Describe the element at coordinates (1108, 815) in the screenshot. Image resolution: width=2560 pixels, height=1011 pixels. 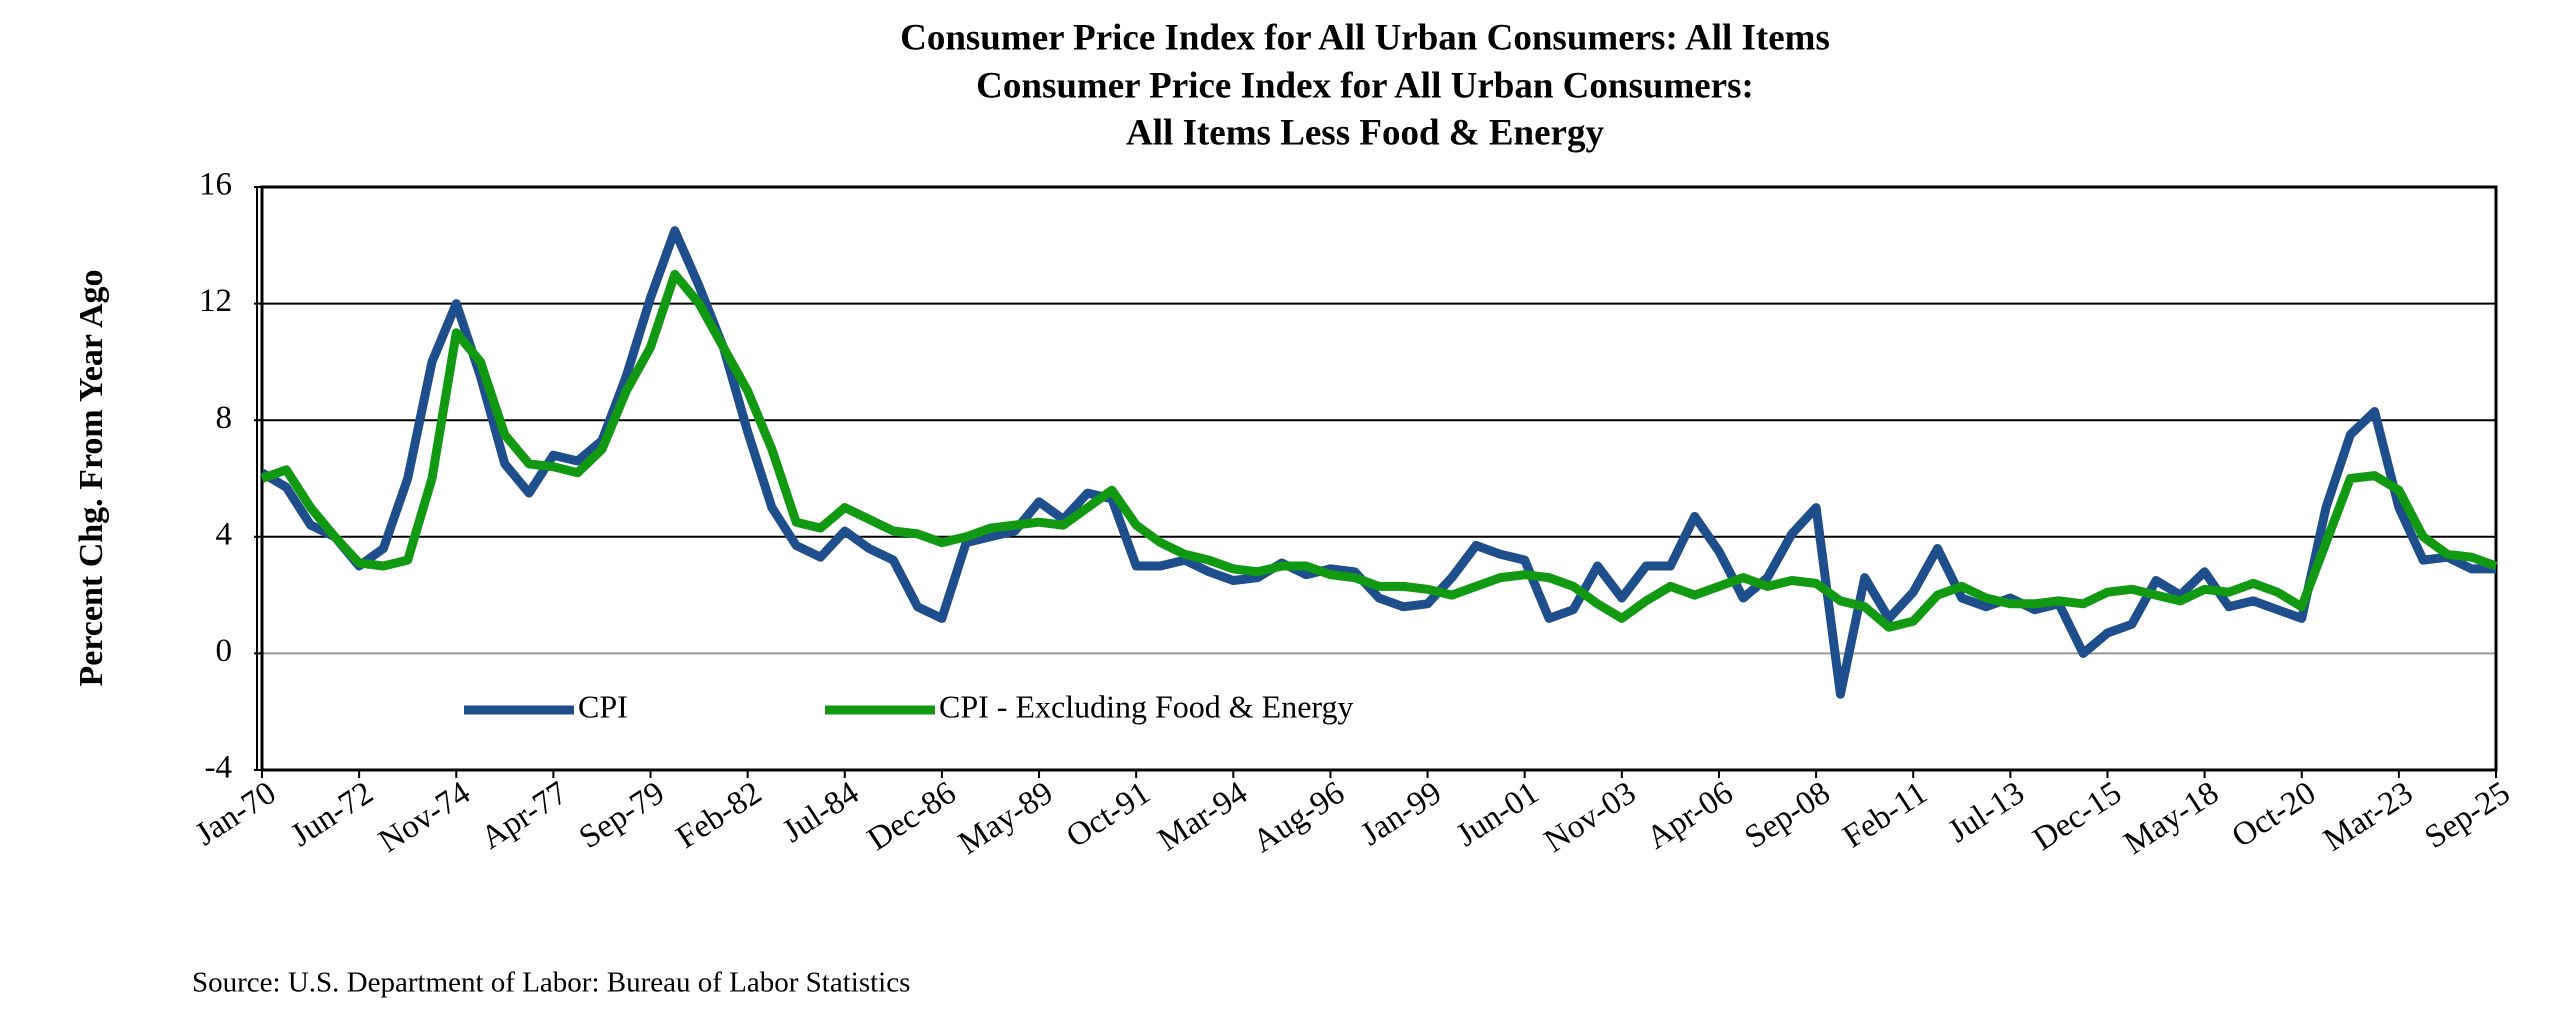
I see `x-tick-label: Oct-91` at that location.